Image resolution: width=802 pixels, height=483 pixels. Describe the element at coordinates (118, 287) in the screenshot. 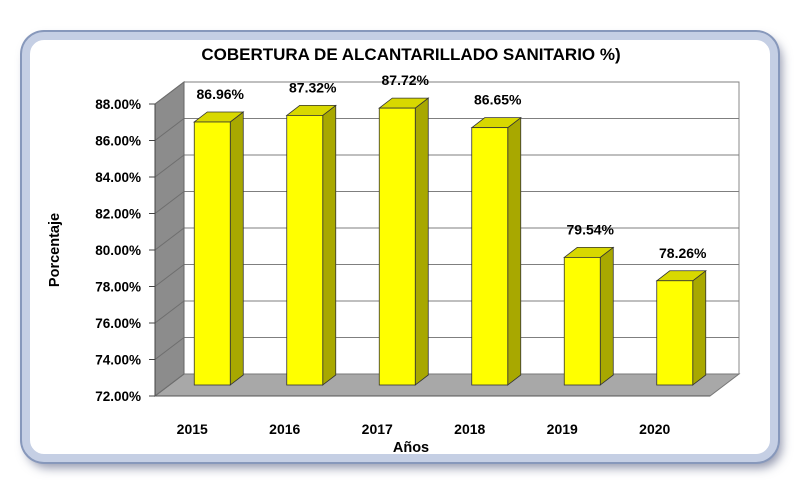

I see `y-tick-label: 78.00%` at that location.